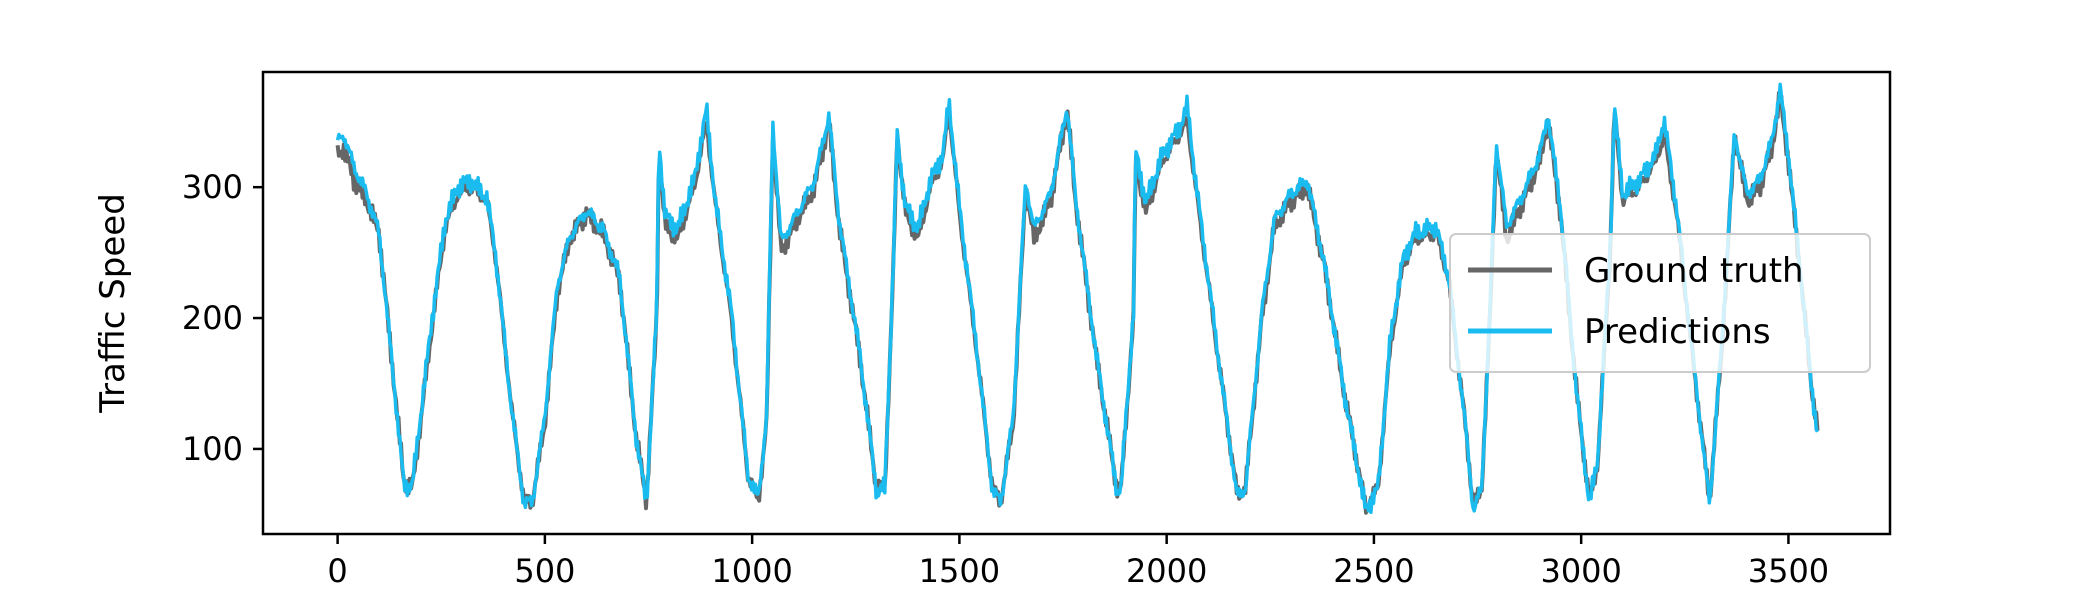 This screenshot has width=2100, height=600. I want to click on x-tick-label: 3000, so click(1580, 571).